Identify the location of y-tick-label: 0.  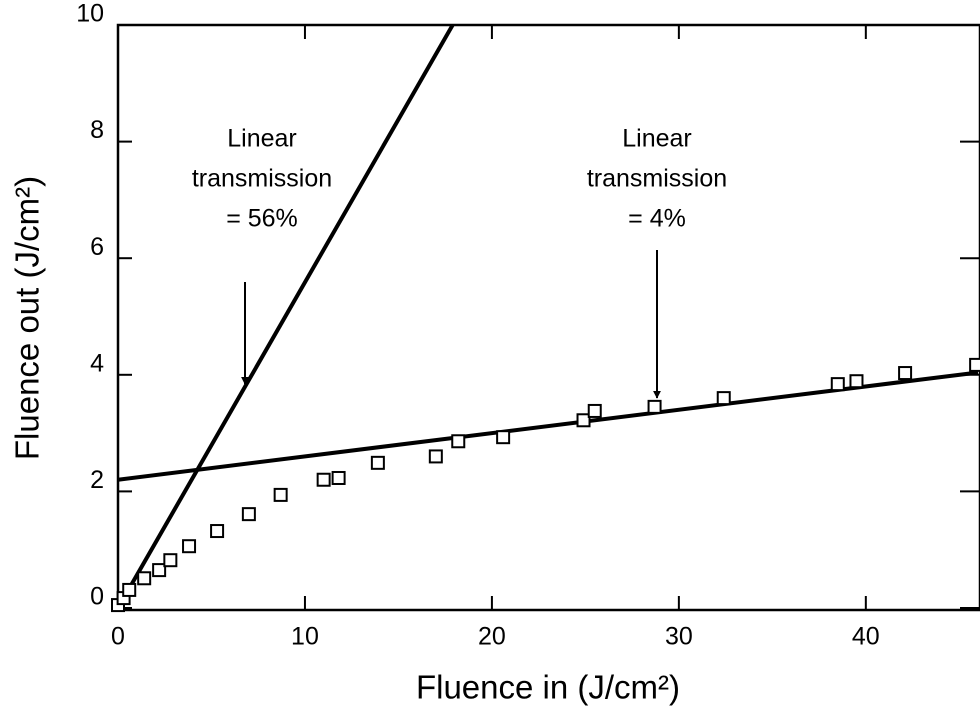
(97, 597).